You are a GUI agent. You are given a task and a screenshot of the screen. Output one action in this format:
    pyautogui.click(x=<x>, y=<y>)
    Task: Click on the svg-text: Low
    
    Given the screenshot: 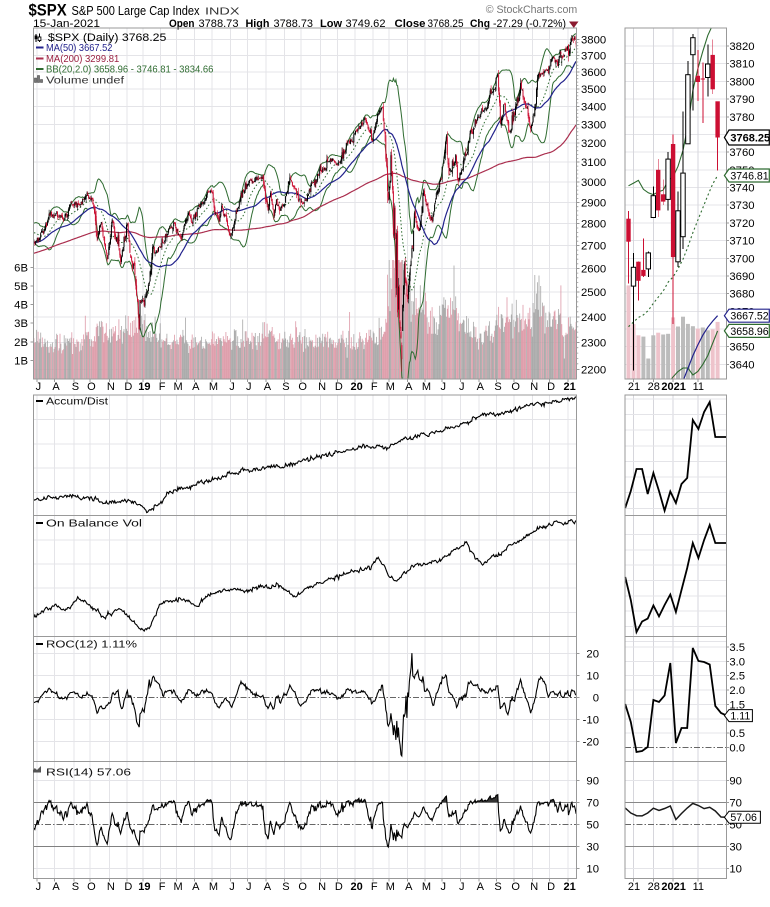 What is the action you would take?
    pyautogui.click(x=331, y=24)
    